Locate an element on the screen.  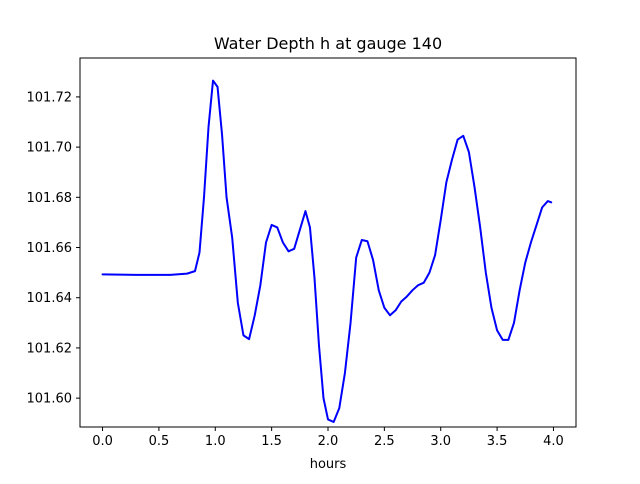
x-axis-label: hours is located at coordinates (328, 464).